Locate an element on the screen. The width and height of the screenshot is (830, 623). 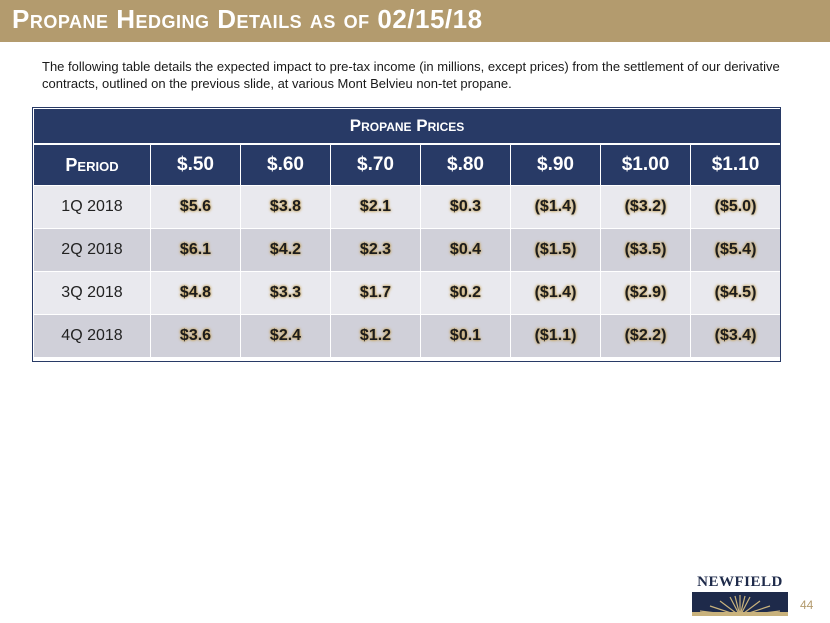
value-cell: ($1.5) is located at coordinates (555, 250).